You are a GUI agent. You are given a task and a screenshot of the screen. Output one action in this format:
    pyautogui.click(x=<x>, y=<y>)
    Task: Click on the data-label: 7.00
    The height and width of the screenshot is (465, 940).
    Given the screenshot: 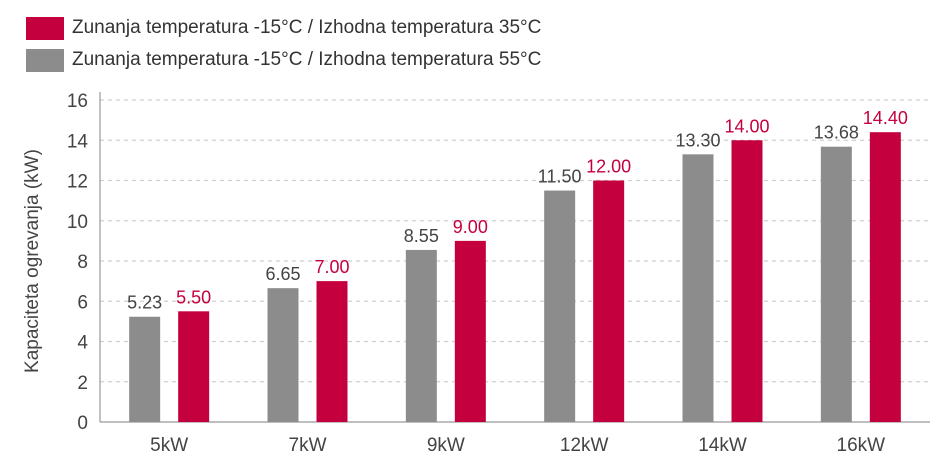 What is the action you would take?
    pyautogui.click(x=331, y=267)
    